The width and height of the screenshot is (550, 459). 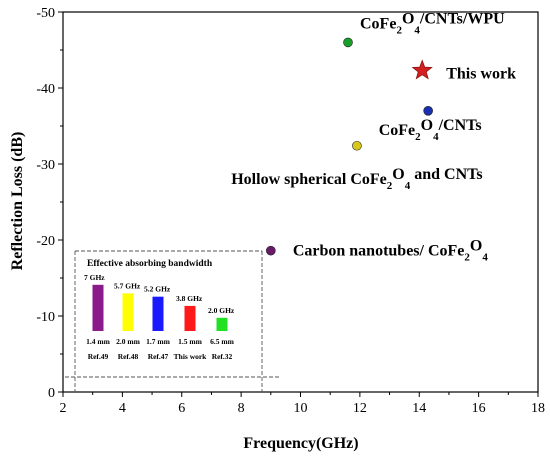 What do you see at coordinates (479, 408) in the screenshot?
I see `x-tick-label-7: 16` at bounding box center [479, 408].